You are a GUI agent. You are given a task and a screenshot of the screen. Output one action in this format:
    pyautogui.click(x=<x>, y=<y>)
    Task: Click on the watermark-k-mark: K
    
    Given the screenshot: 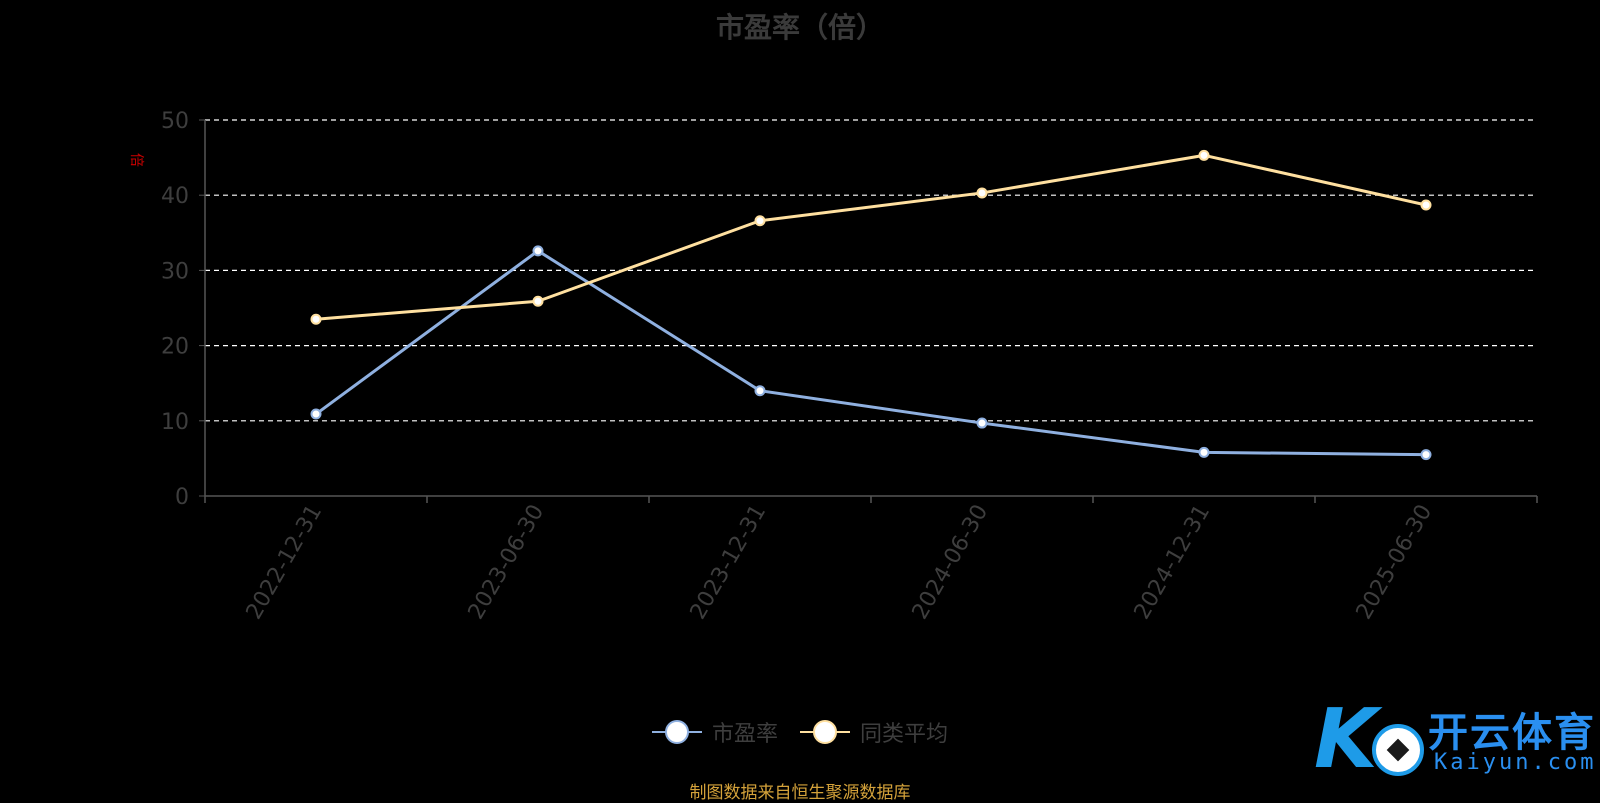 What is the action you would take?
    pyautogui.click(x=1346, y=739)
    